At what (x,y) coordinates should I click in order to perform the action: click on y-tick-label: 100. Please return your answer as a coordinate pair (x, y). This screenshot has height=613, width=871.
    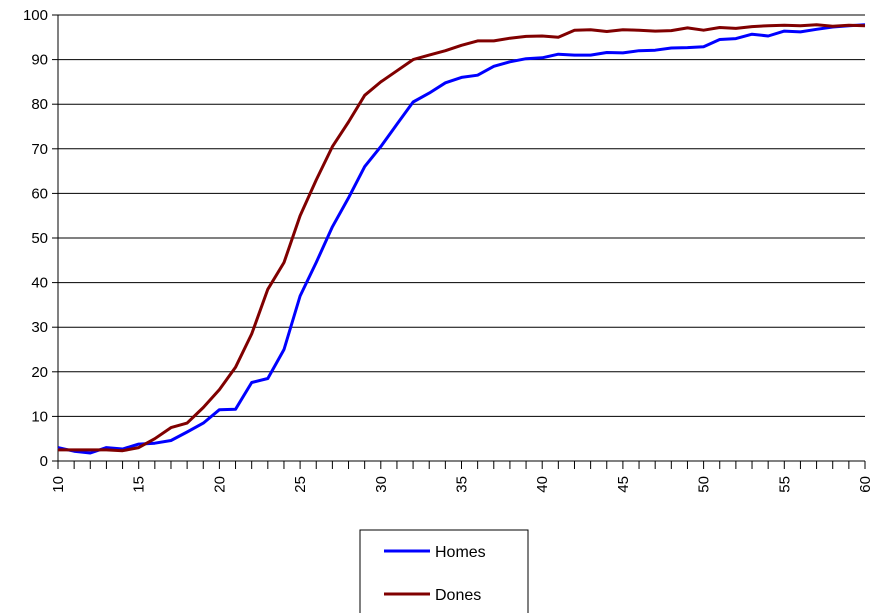
    Looking at the image, I should click on (35, 15).